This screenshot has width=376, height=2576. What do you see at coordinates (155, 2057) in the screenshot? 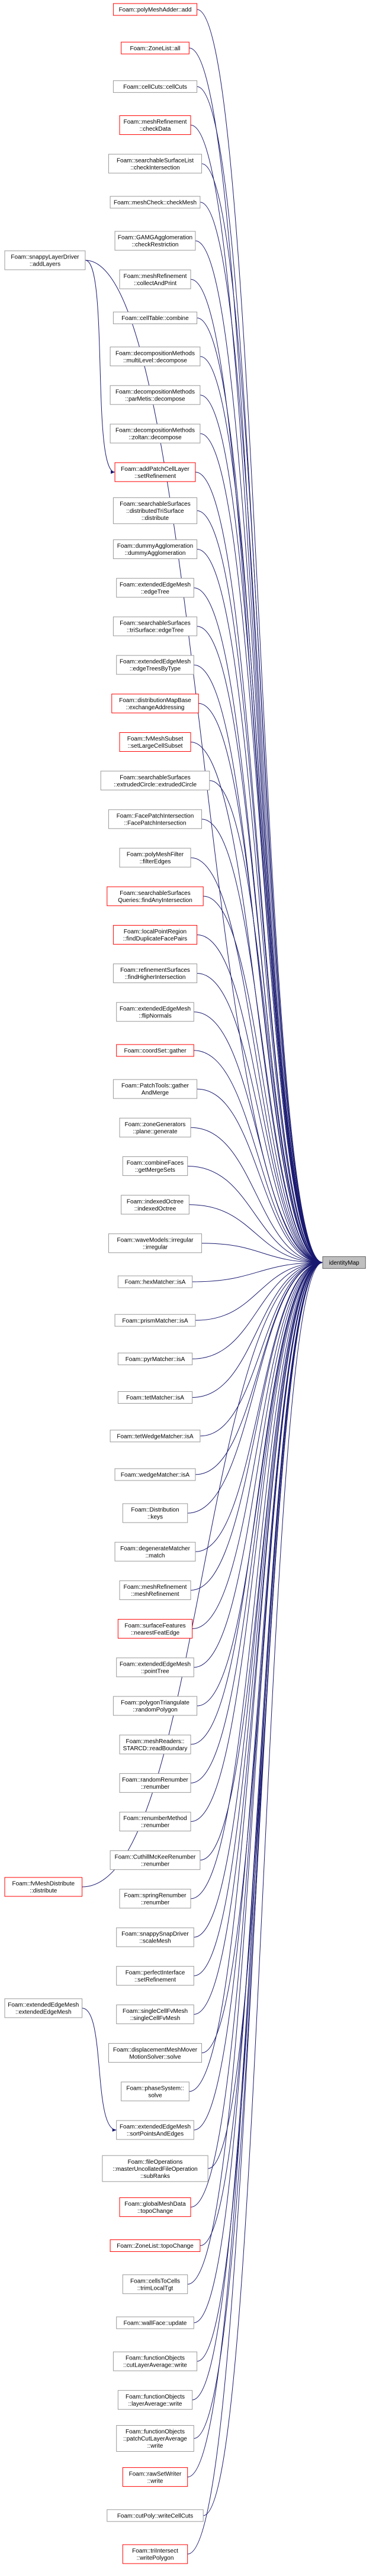
I see `node-label: MotionSolver::solve` at bounding box center [155, 2057].